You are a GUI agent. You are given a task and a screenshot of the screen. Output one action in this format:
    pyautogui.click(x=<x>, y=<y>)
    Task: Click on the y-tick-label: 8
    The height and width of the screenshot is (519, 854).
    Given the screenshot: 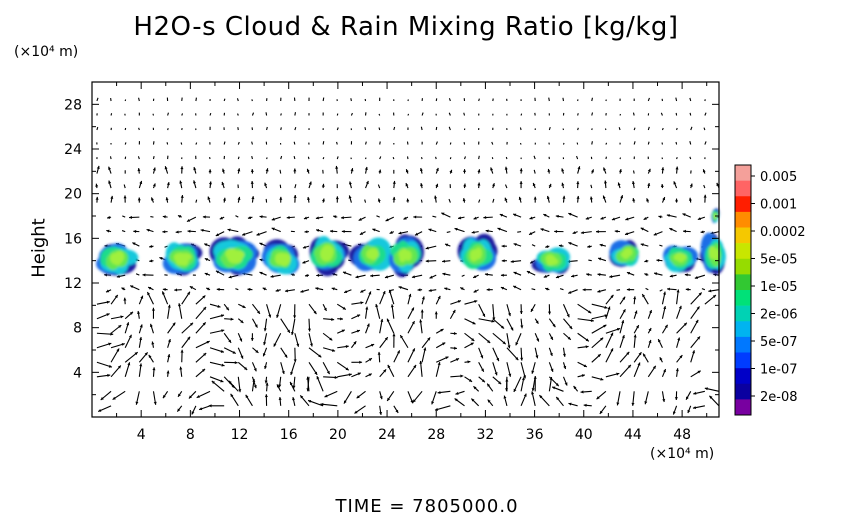 What is the action you would take?
    pyautogui.click(x=77, y=329)
    